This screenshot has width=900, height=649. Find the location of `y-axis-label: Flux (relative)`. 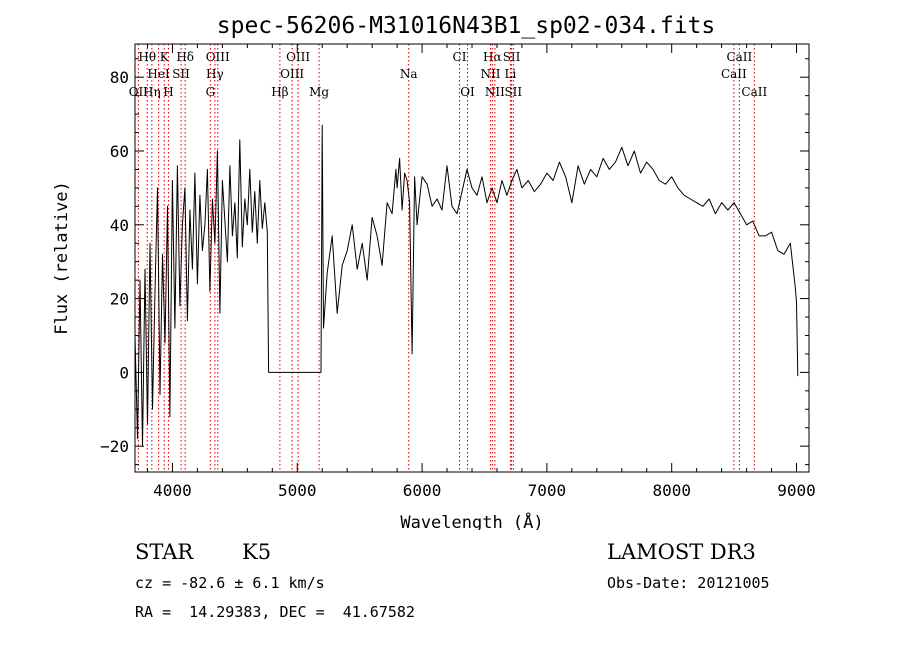

y-axis-label: Flux (relative) is located at coordinates (62, 258).